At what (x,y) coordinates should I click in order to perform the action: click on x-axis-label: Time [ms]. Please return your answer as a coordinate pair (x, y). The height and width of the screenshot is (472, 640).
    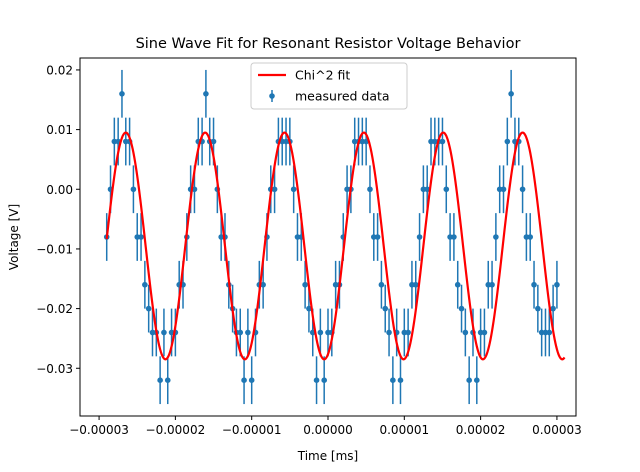
    Looking at the image, I should click on (328, 456).